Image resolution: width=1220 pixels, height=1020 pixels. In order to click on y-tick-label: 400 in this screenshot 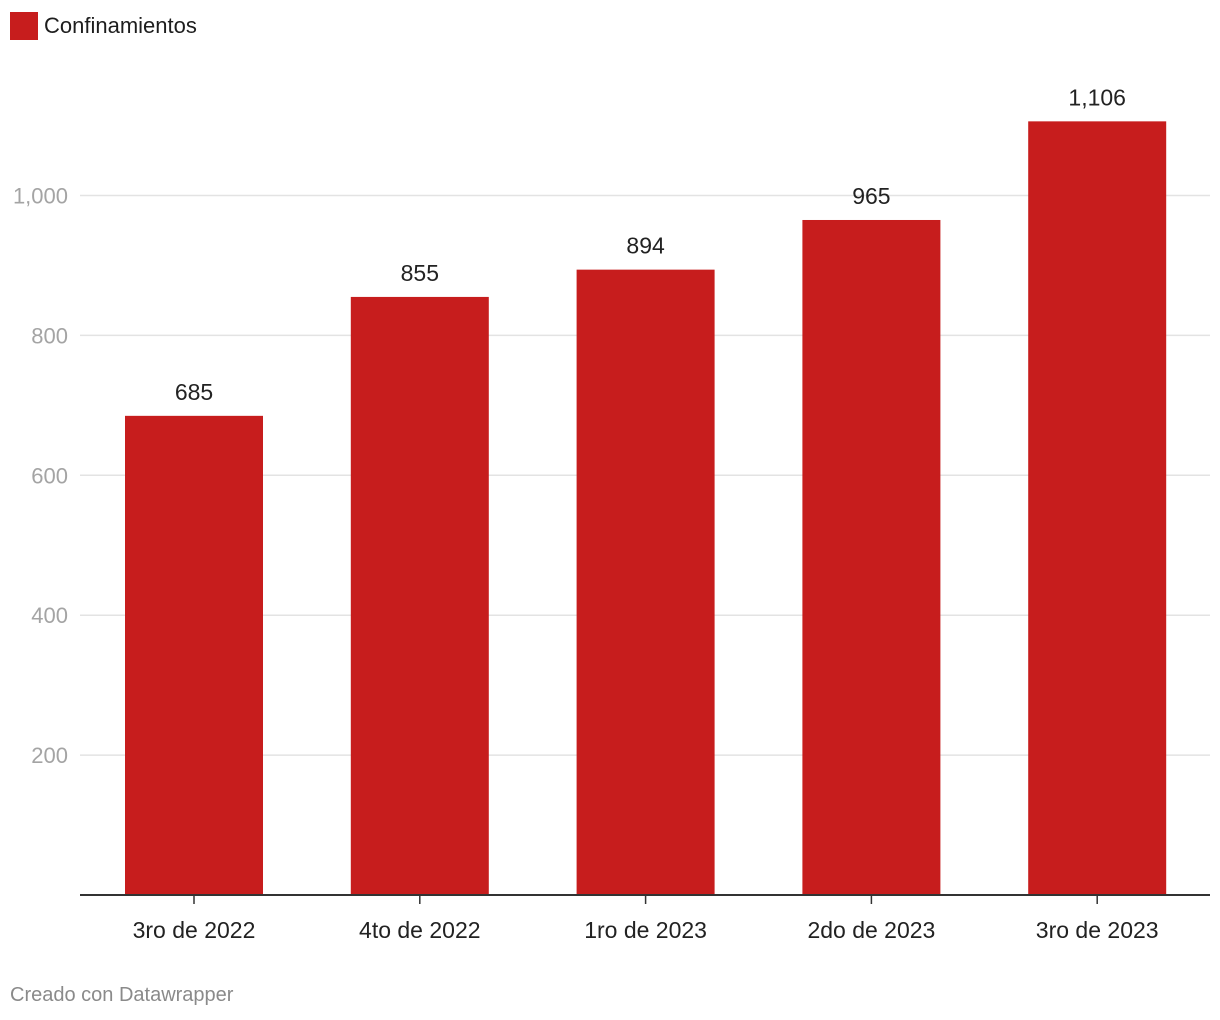, I will do `click(49, 615)`.